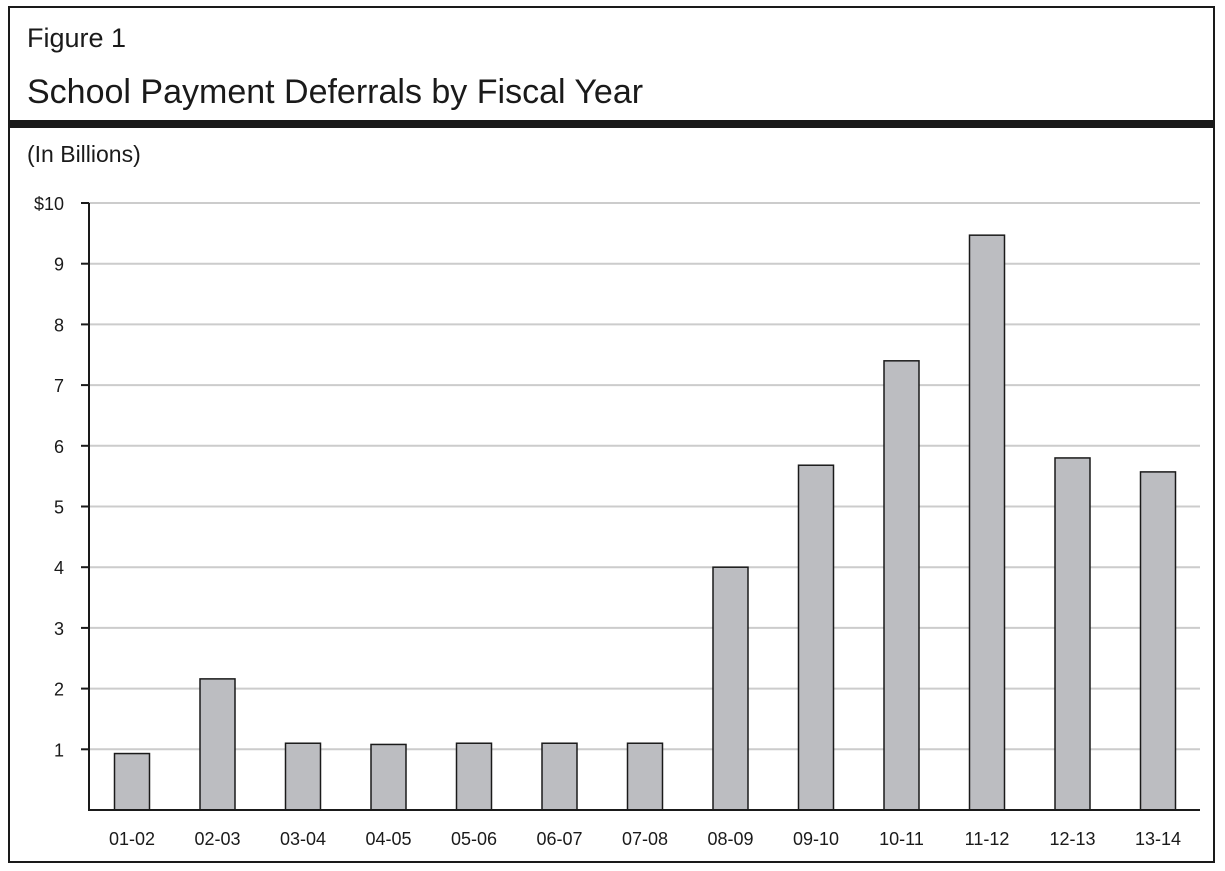  What do you see at coordinates (611, 124) in the screenshot?
I see `title-divider` at bounding box center [611, 124].